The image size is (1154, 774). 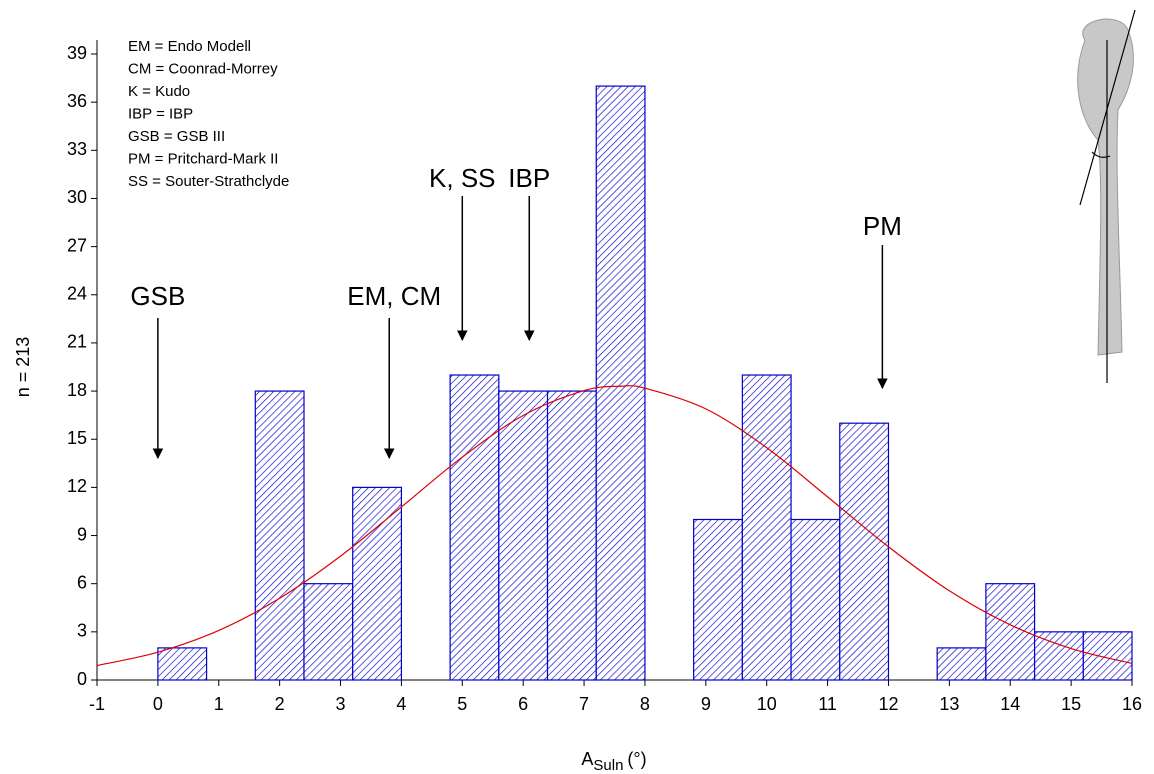 I want to click on x-tick-label: 3, so click(x=341, y=704).